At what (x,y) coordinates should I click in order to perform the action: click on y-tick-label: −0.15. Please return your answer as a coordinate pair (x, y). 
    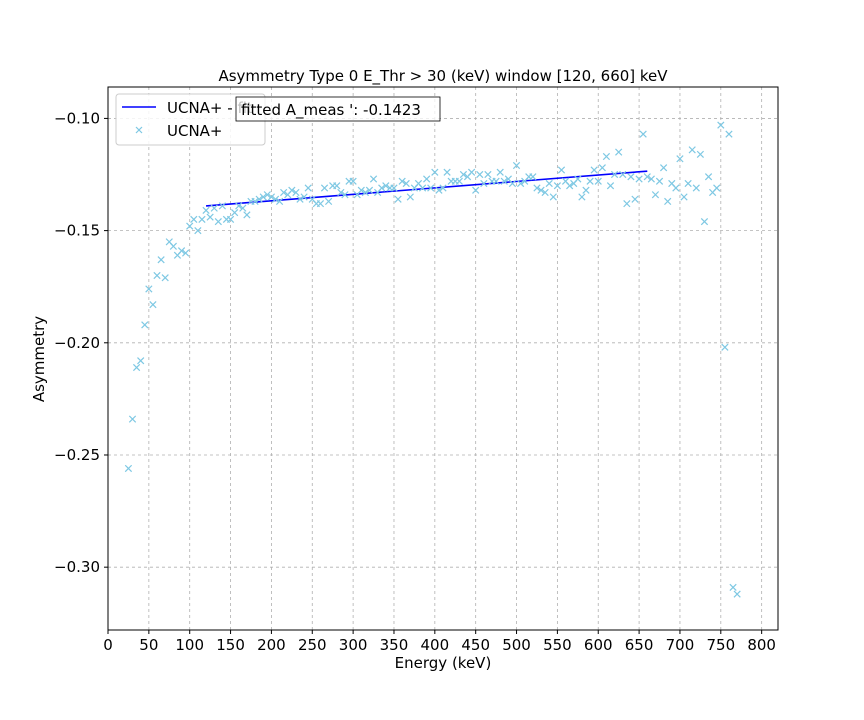
    Looking at the image, I should click on (77, 231).